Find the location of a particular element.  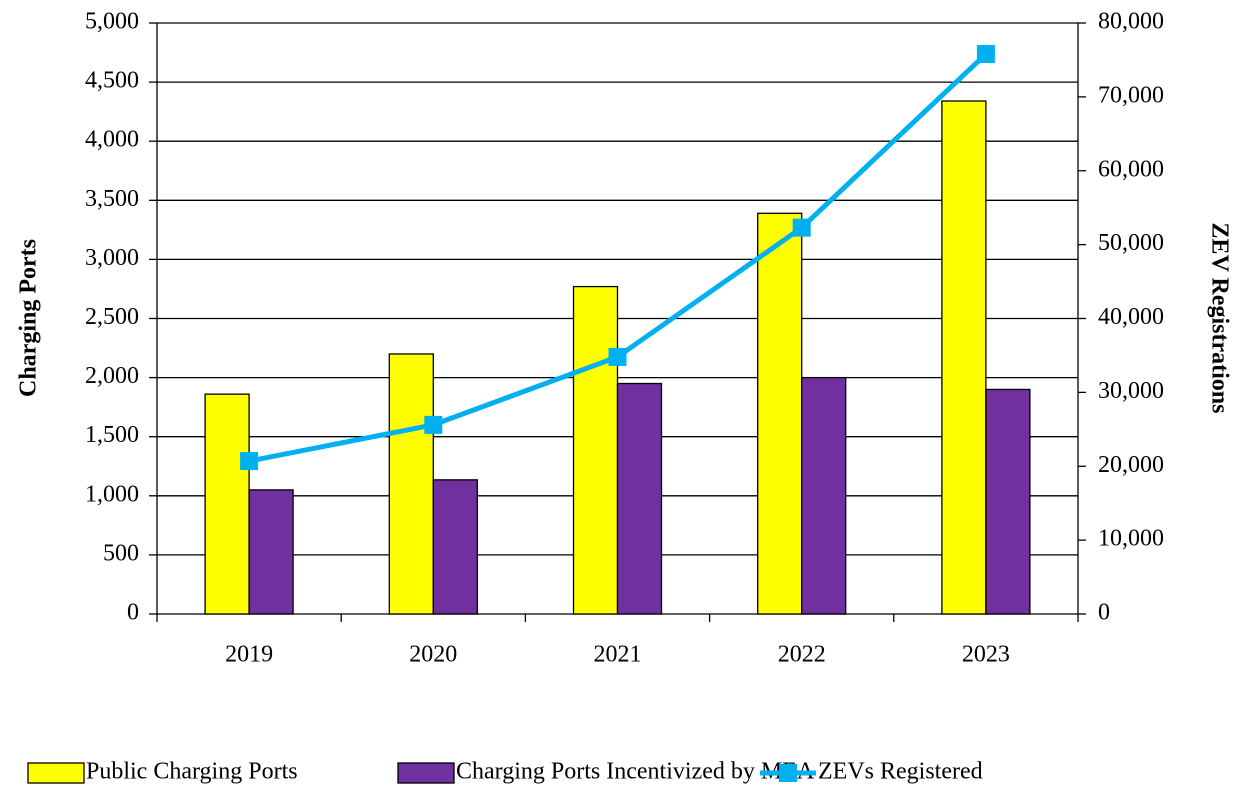

y-tick-label: 4,000 is located at coordinates (112, 140).